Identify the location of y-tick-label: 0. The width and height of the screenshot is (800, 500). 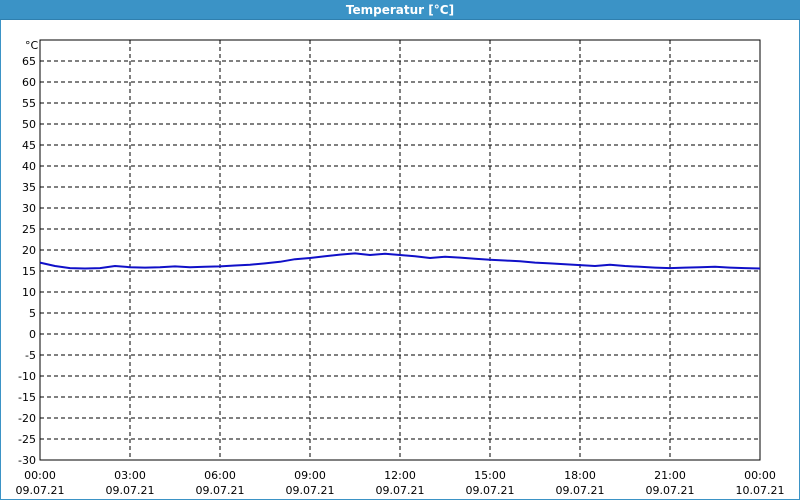
(32, 334).